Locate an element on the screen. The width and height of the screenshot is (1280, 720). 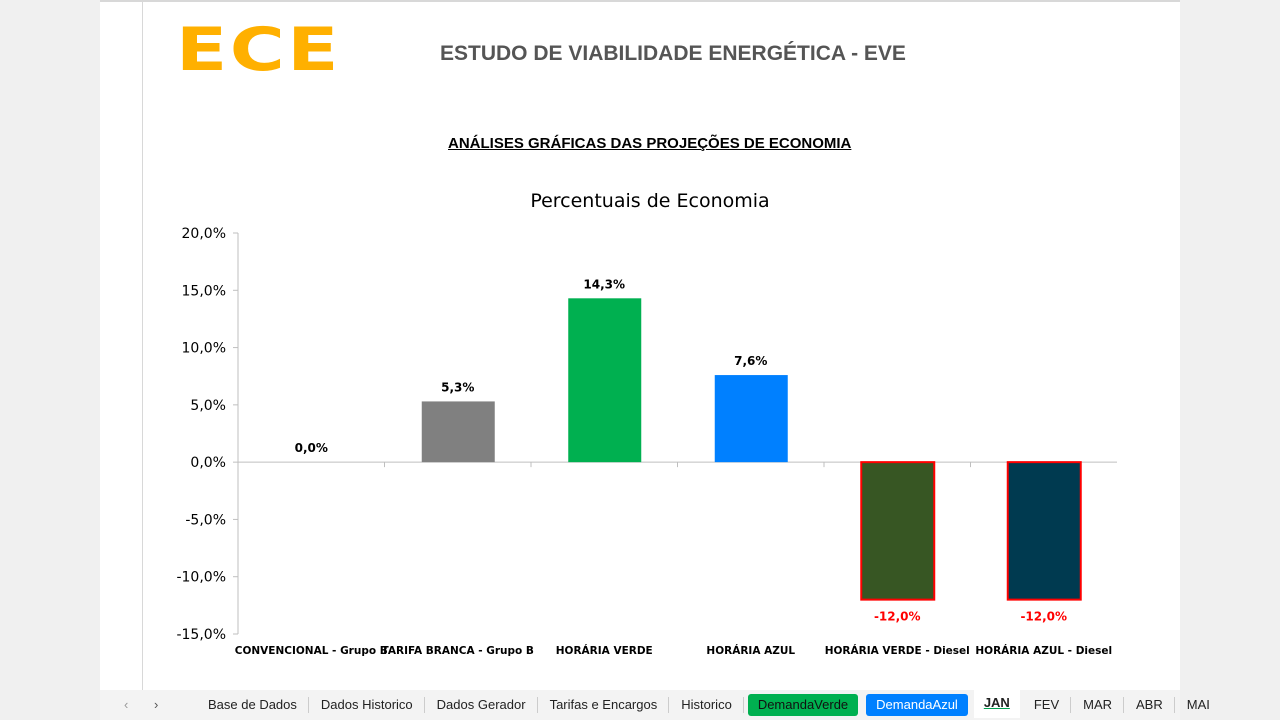
sheet-tab-jan: JAN is located at coordinates (996, 704).